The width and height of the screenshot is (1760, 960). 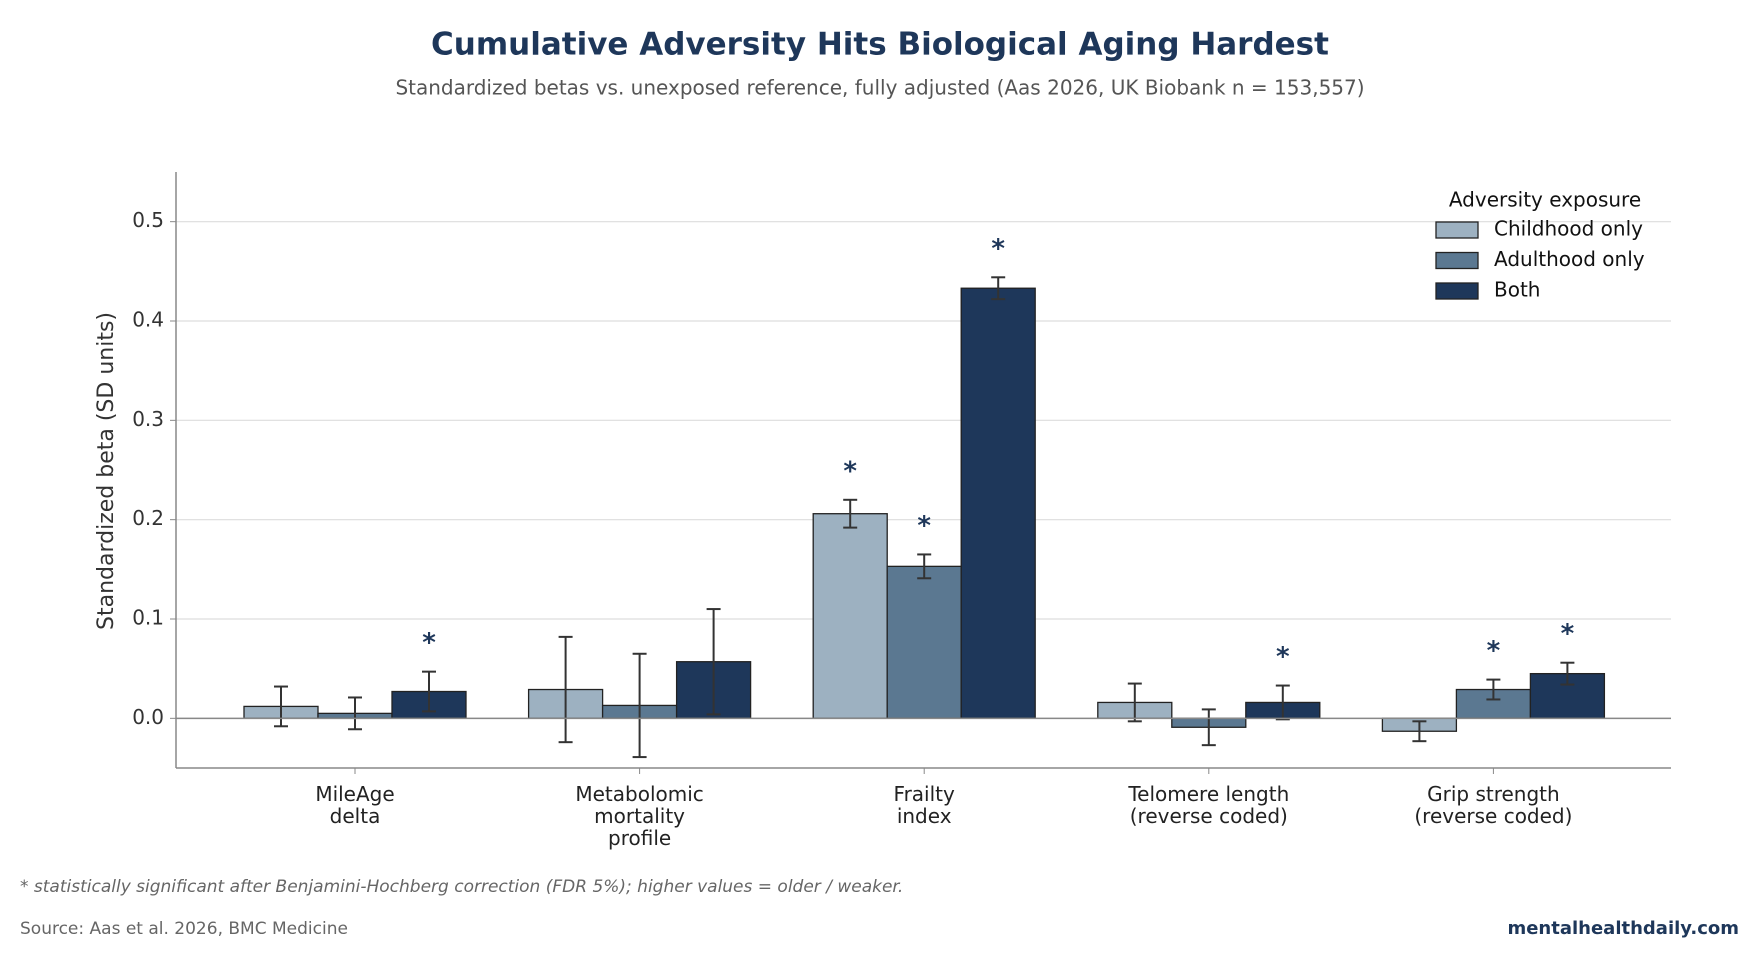 What do you see at coordinates (148, 618) in the screenshot?
I see `y-tick-label: 0.1` at bounding box center [148, 618].